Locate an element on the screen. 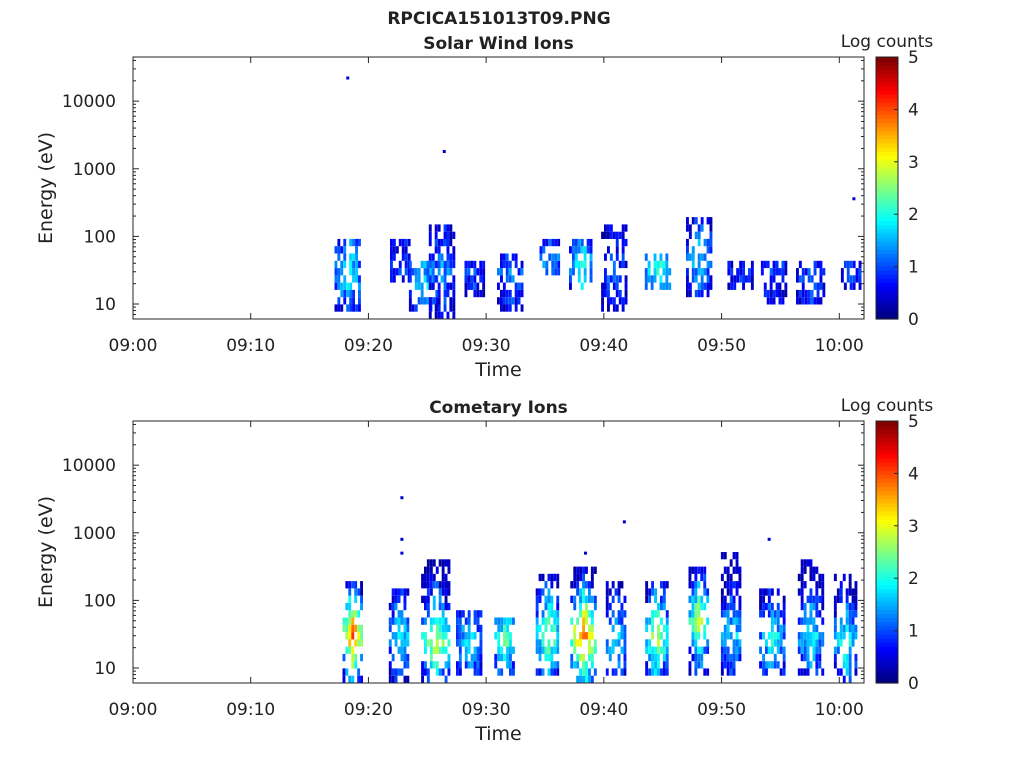 Image resolution: width=1024 pixels, height=768 pixels. colorbar-tick-label: 4 is located at coordinates (913, 110).